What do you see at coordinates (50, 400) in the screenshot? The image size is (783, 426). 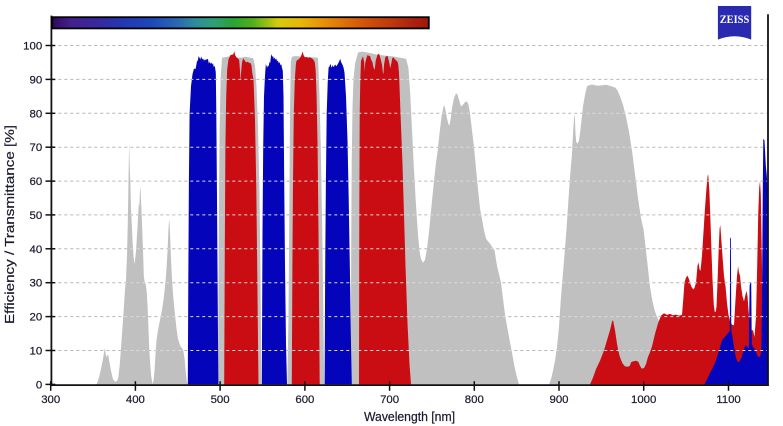 I see `svg-text: 300` at bounding box center [50, 400].